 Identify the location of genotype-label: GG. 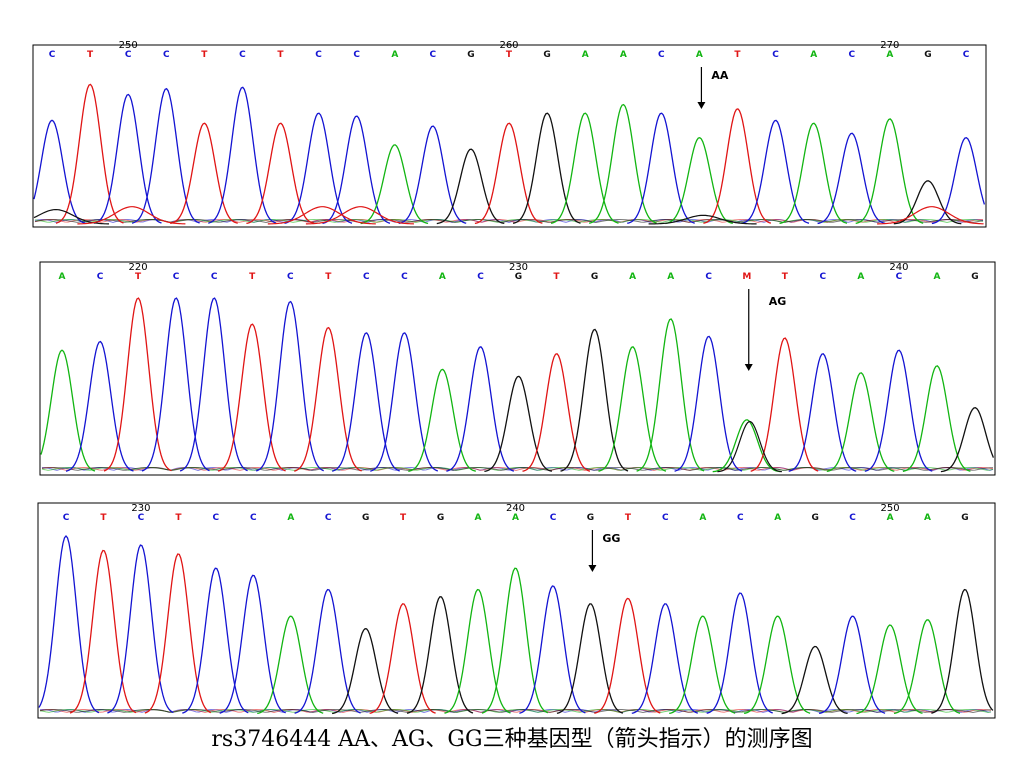
(611, 538).